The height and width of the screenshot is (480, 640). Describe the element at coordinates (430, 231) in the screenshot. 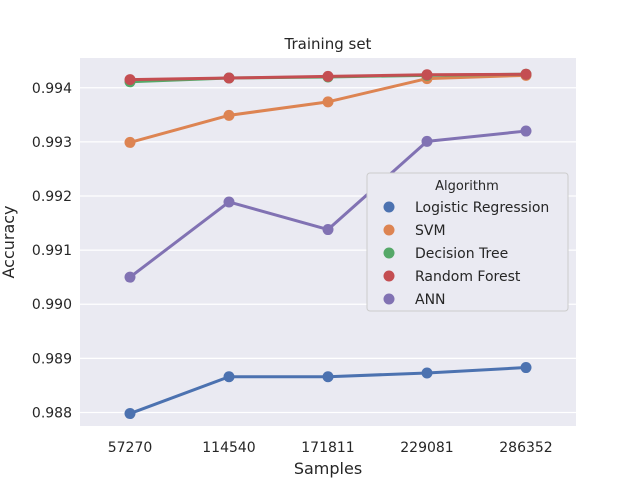

I see `legend-label: SVM` at that location.